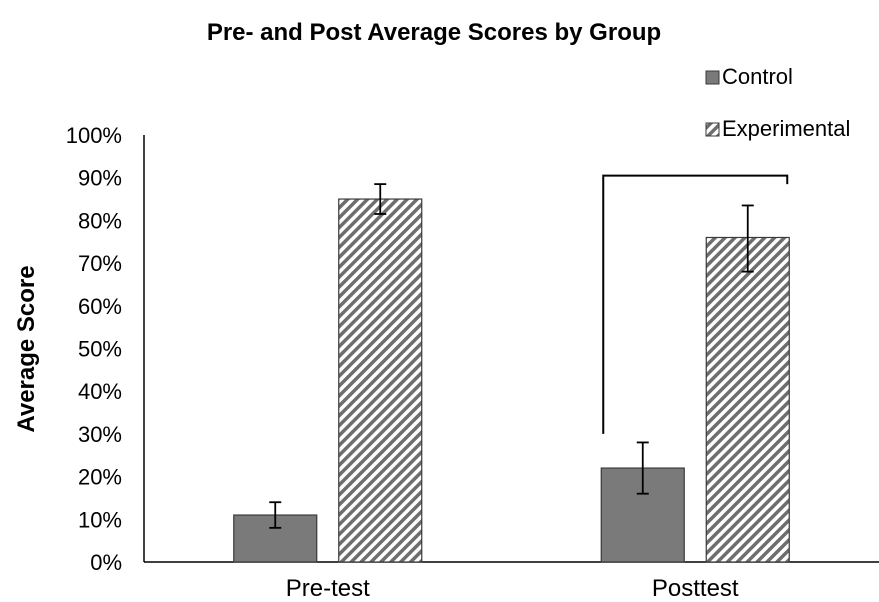 This screenshot has height=602, width=879. What do you see at coordinates (712, 77) in the screenshot?
I see `legend-swatch-control` at bounding box center [712, 77].